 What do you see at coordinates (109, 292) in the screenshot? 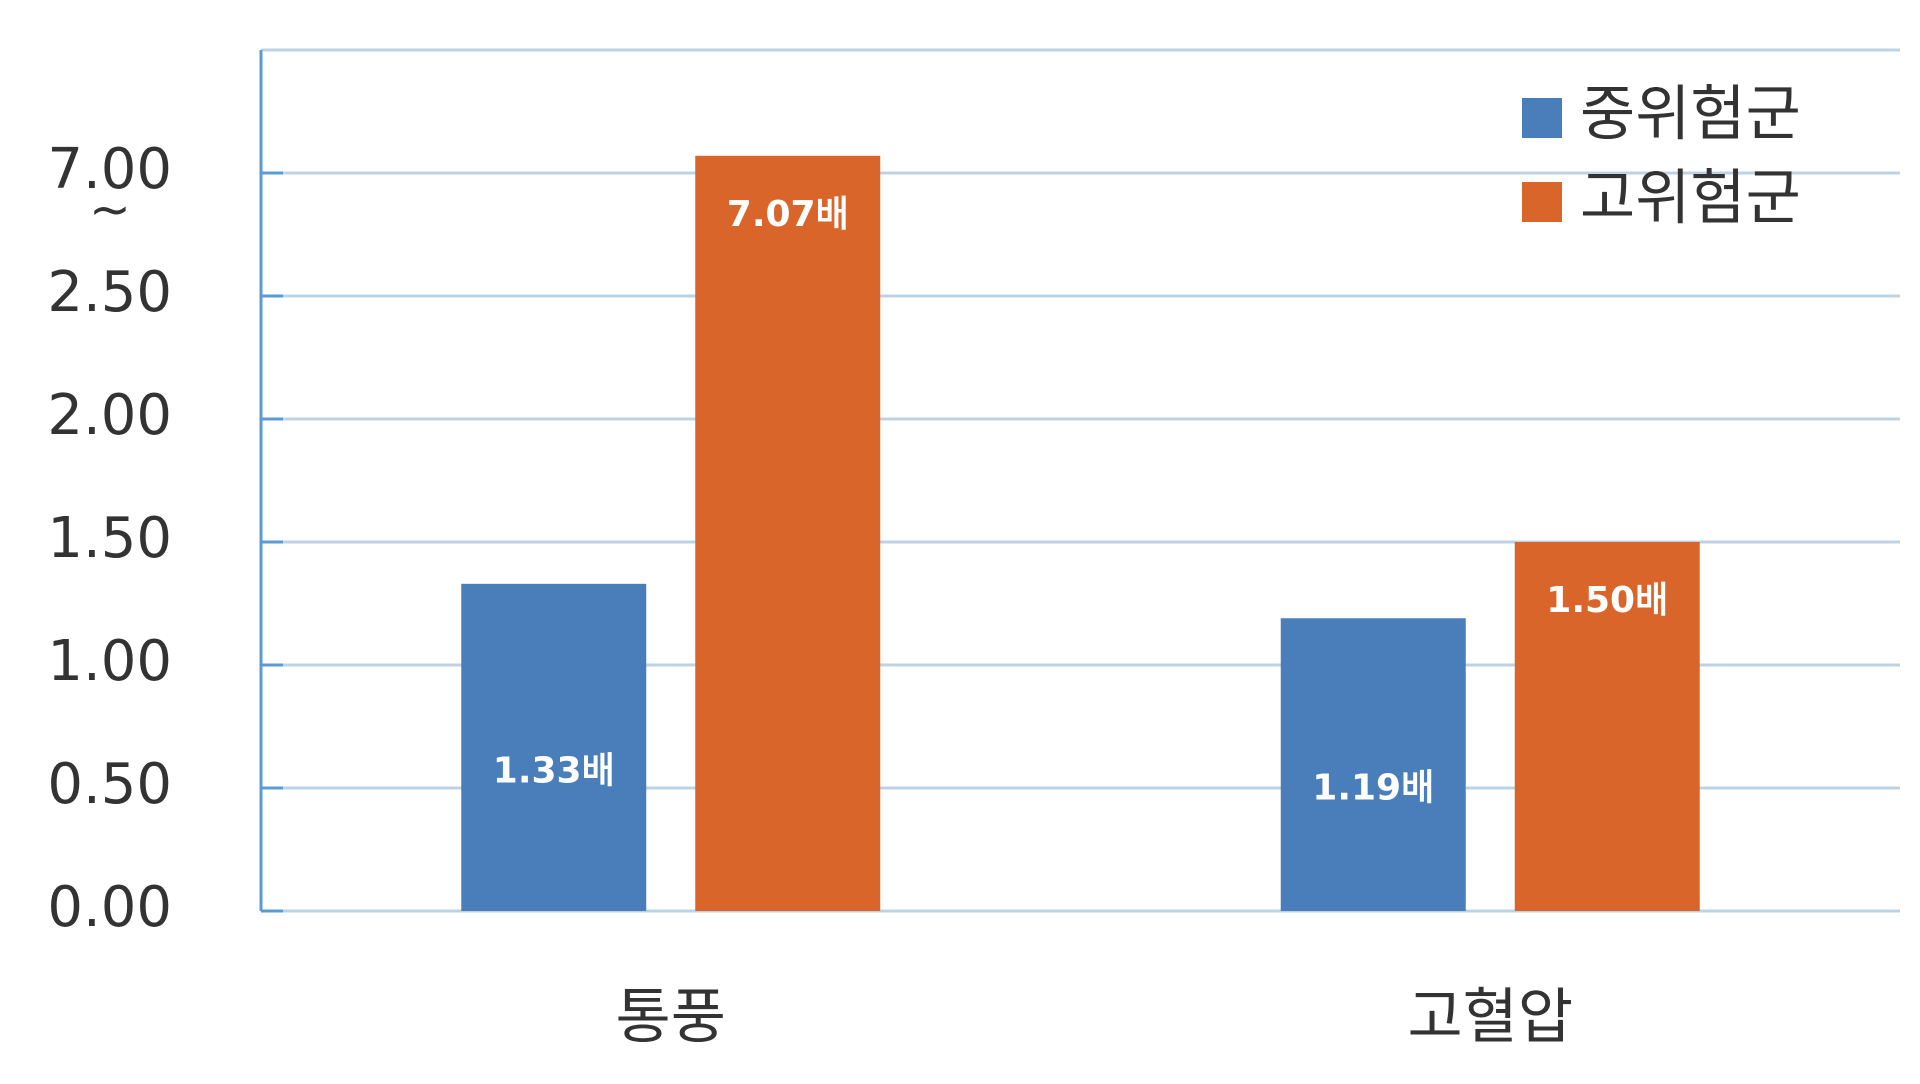
I see `y-tick-label: 2.50` at bounding box center [109, 292].